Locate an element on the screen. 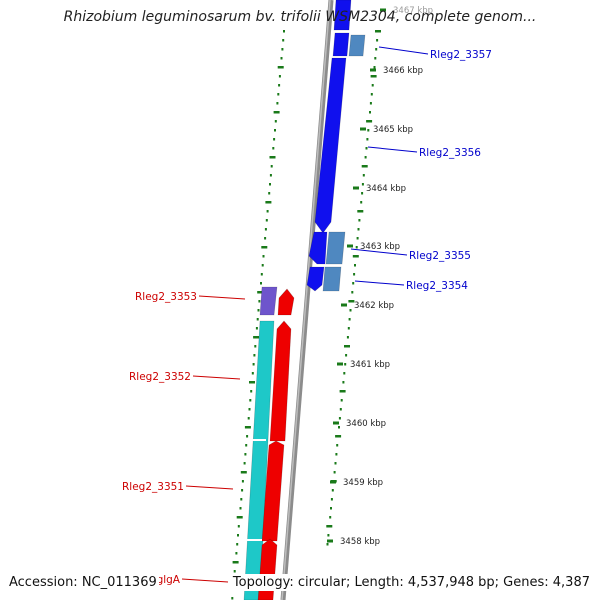  genome-backbone-highlight is located at coordinates (306, 300).